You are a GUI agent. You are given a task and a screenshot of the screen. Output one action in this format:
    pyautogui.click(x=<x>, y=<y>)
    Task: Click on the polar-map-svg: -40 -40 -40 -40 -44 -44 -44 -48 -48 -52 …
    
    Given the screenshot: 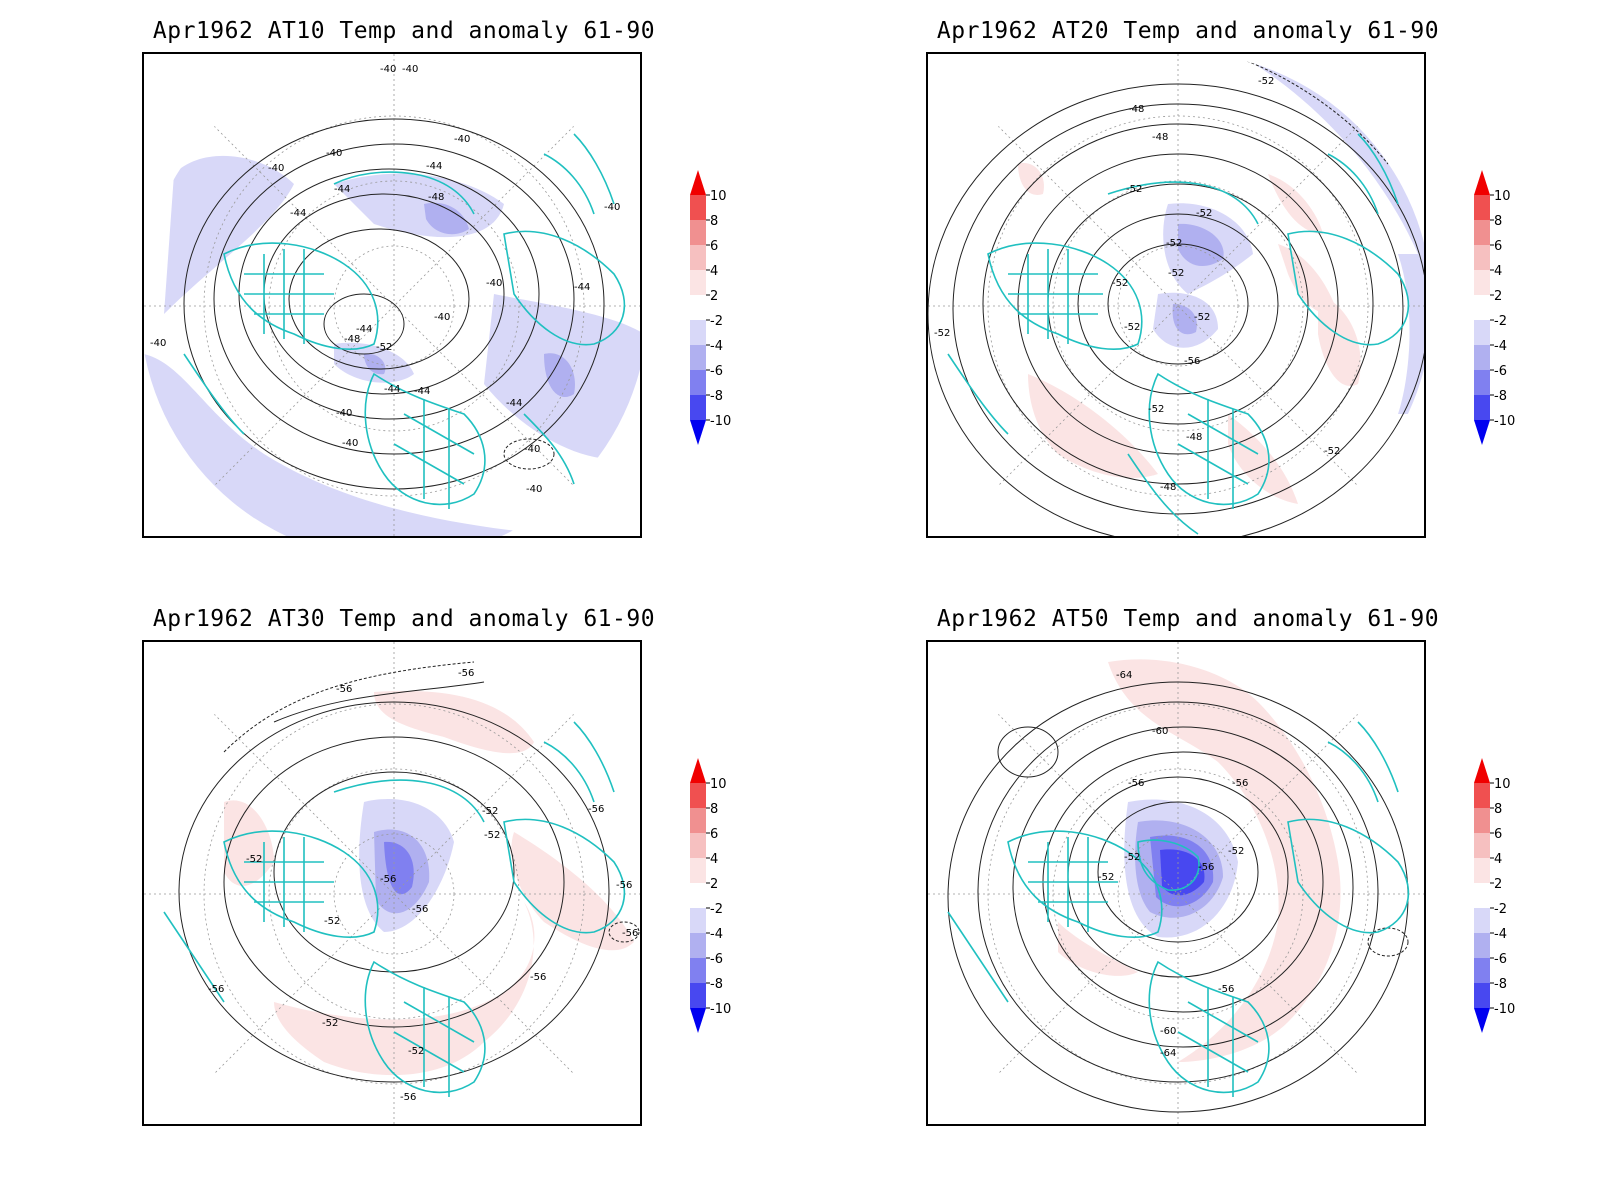 What is the action you would take?
    pyautogui.click(x=392, y=295)
    